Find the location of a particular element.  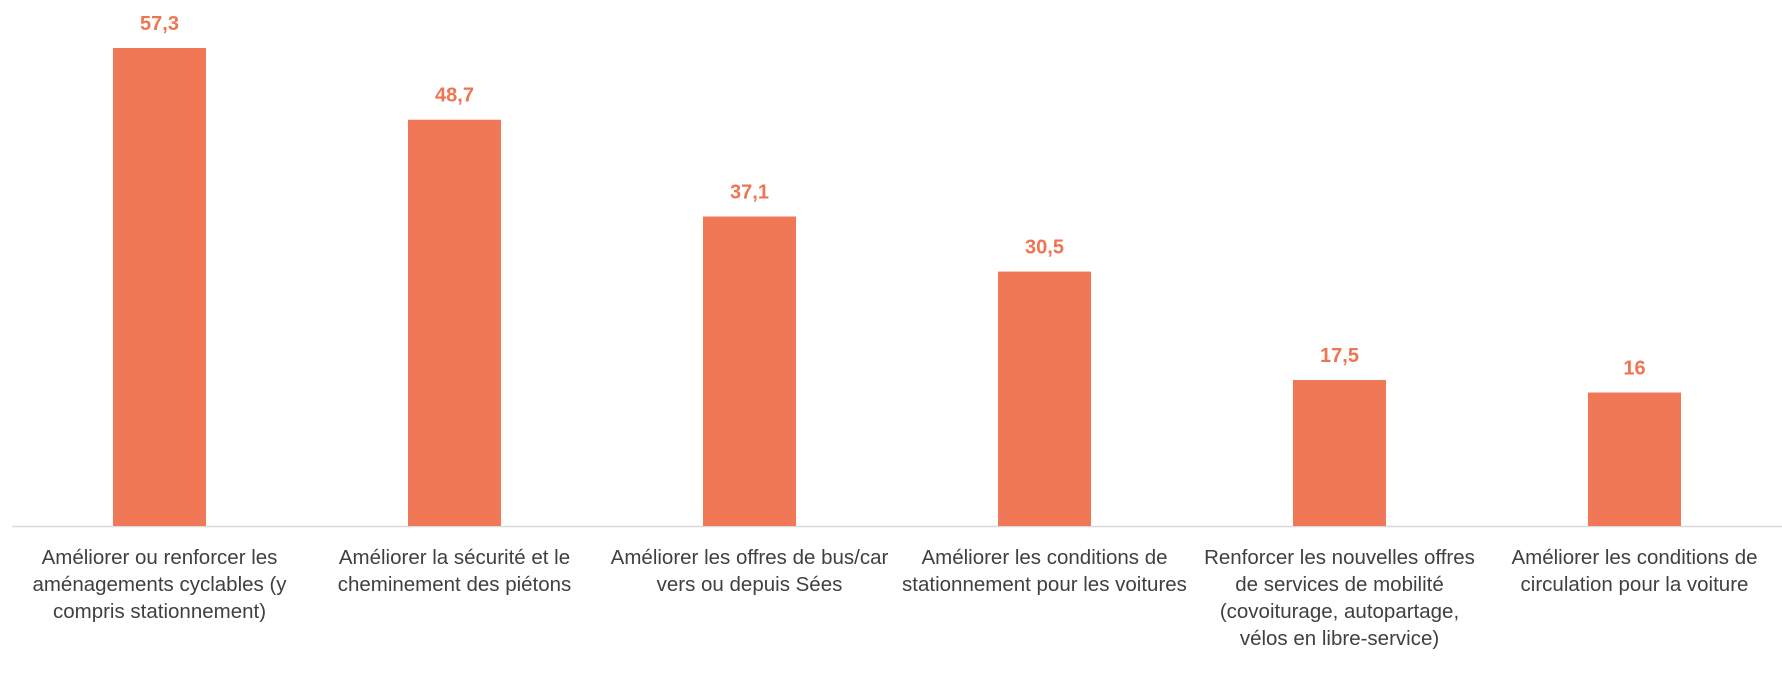

value-label: 30,5 is located at coordinates (1044, 248).